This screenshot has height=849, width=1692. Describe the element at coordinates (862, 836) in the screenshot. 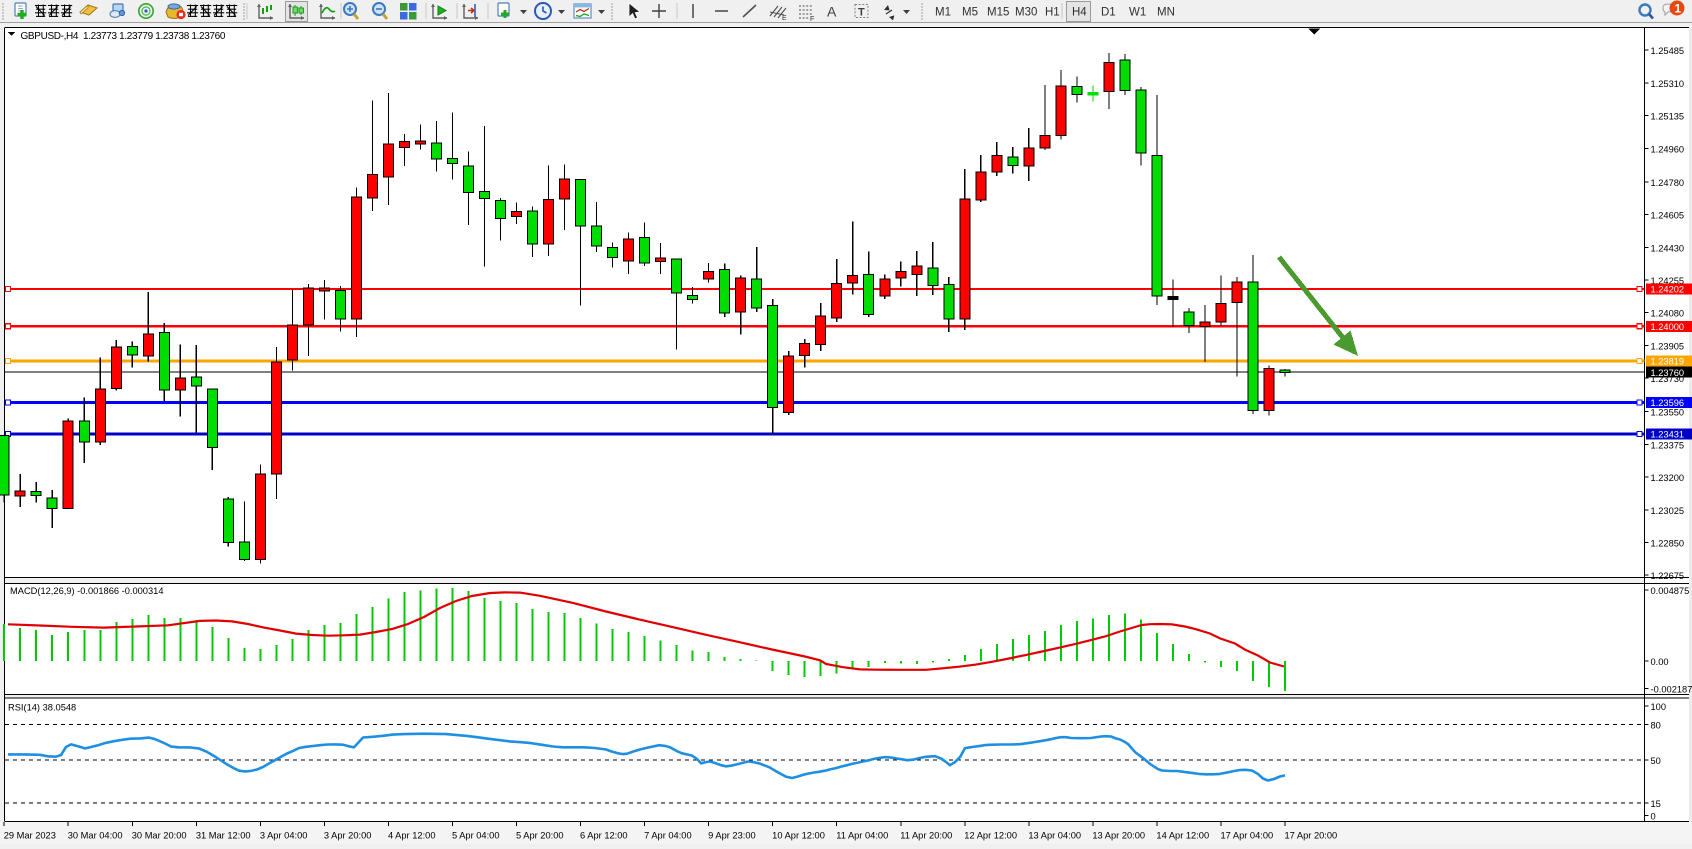

I see `svg-text: 11 Apr 04:00` at that location.